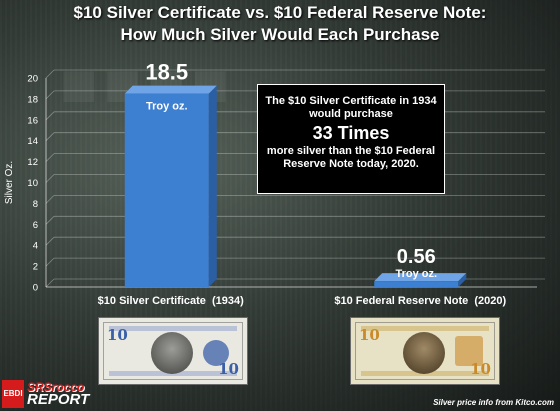 The image size is (560, 411). Describe the element at coordinates (469, 351) in the screenshot. I see `torch-icon` at that location.